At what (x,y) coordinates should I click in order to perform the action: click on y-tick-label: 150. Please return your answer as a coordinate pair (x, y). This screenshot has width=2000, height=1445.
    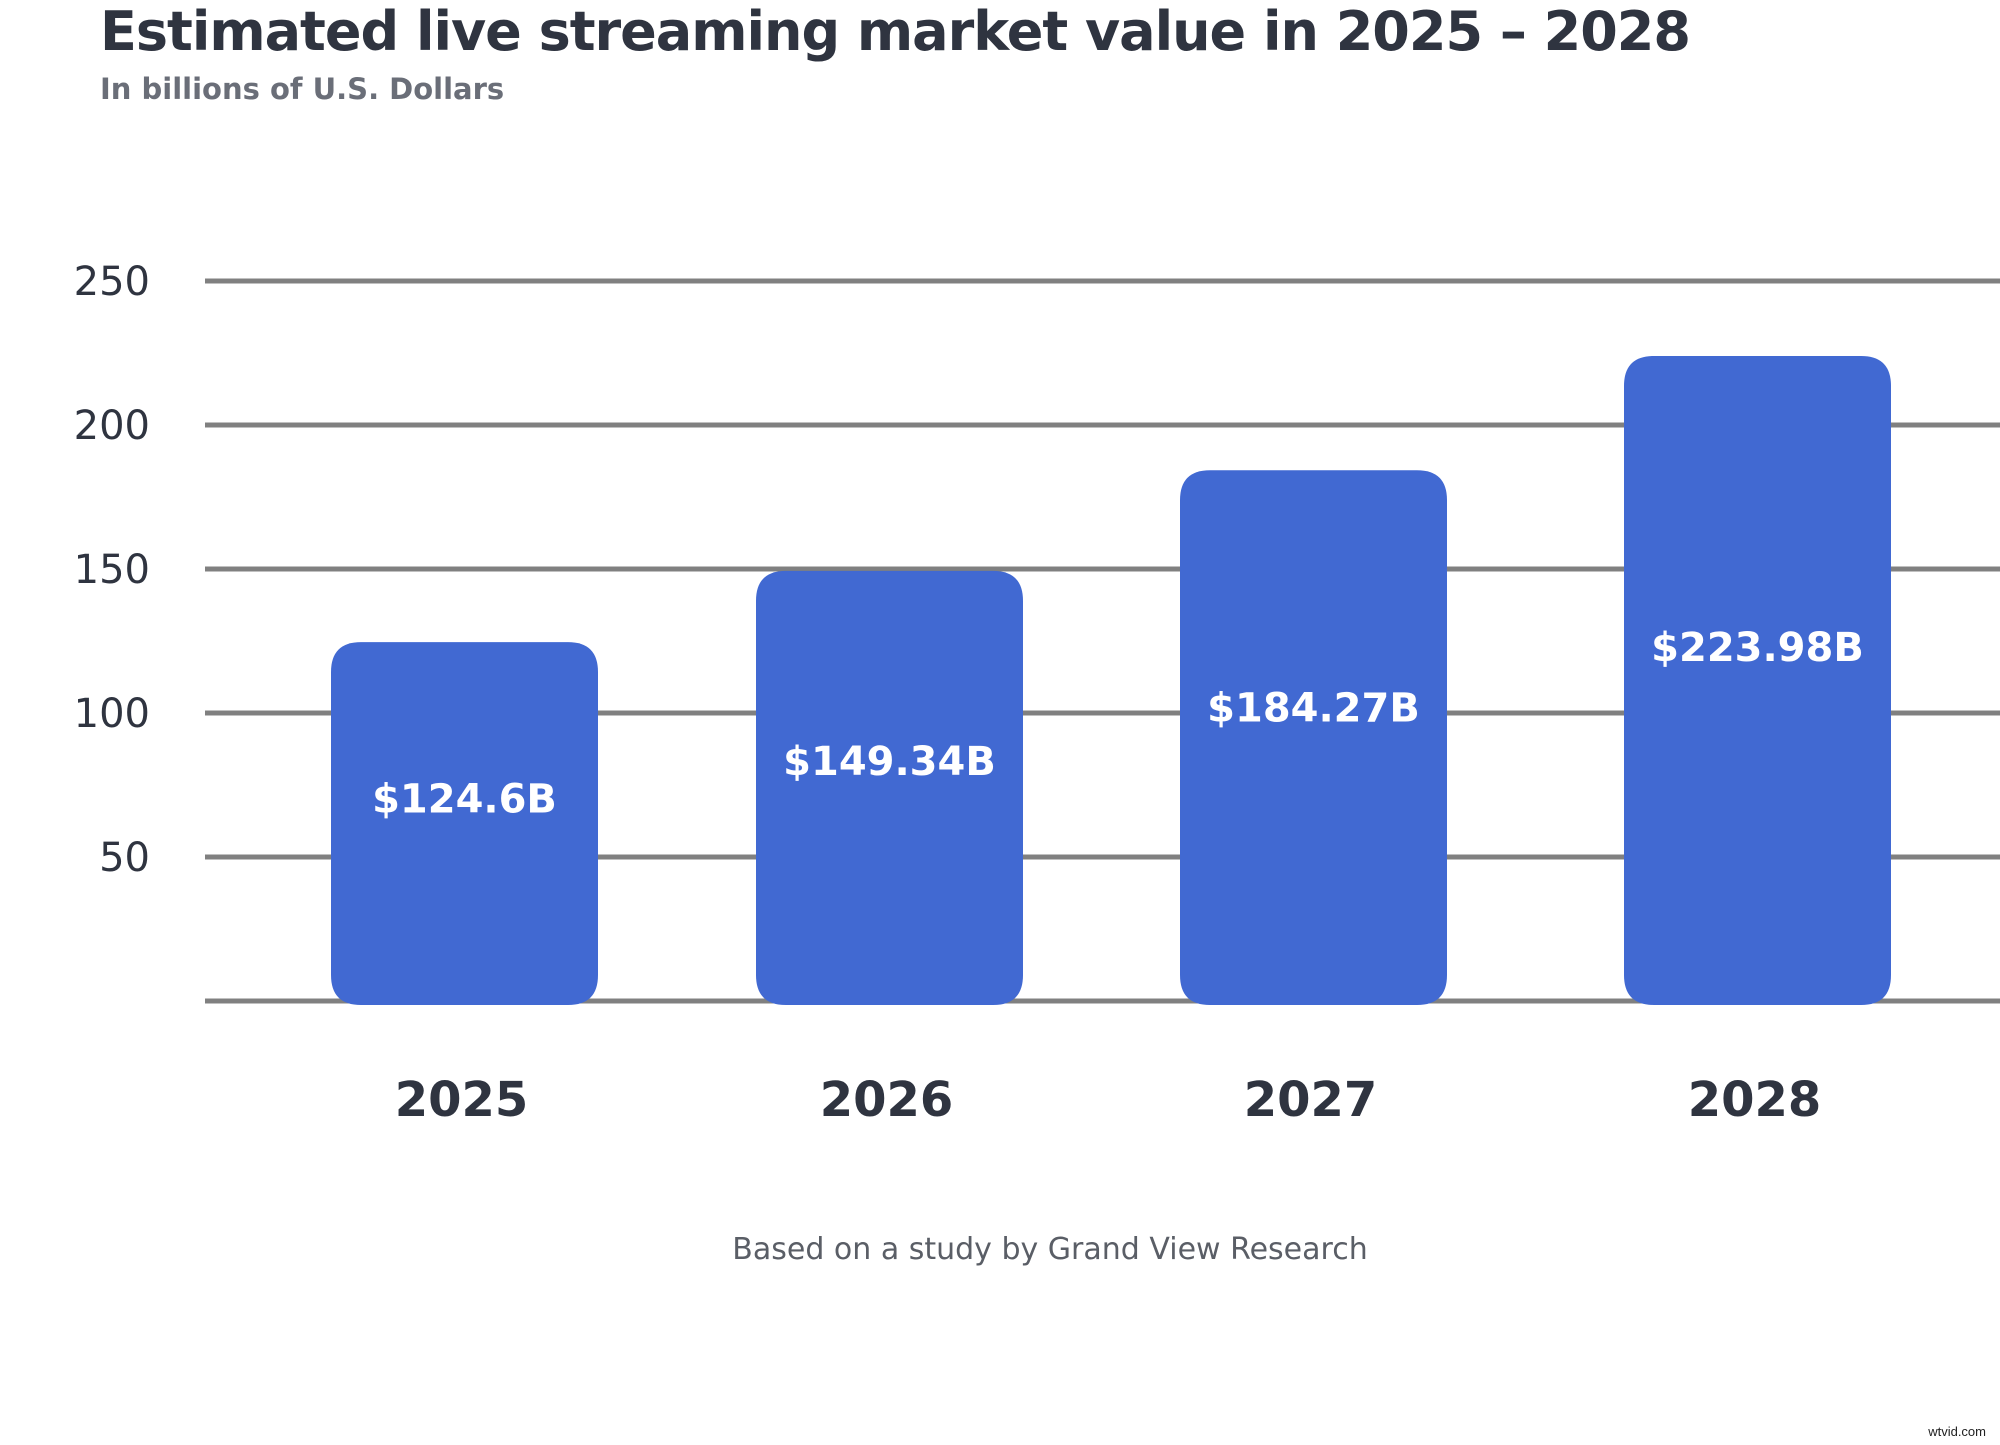
    Looking at the image, I should click on (112, 570).